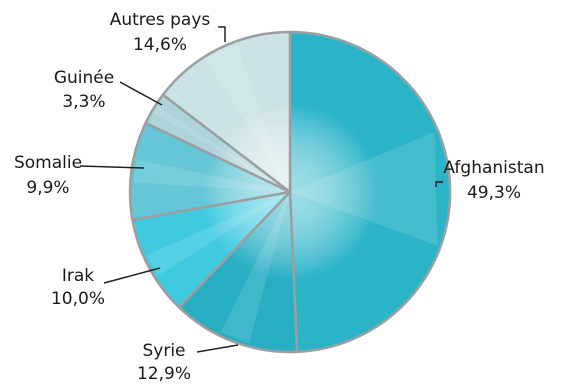 This screenshot has width=565, height=388. I want to click on slice-category-label: Afghanistan, so click(493, 168).